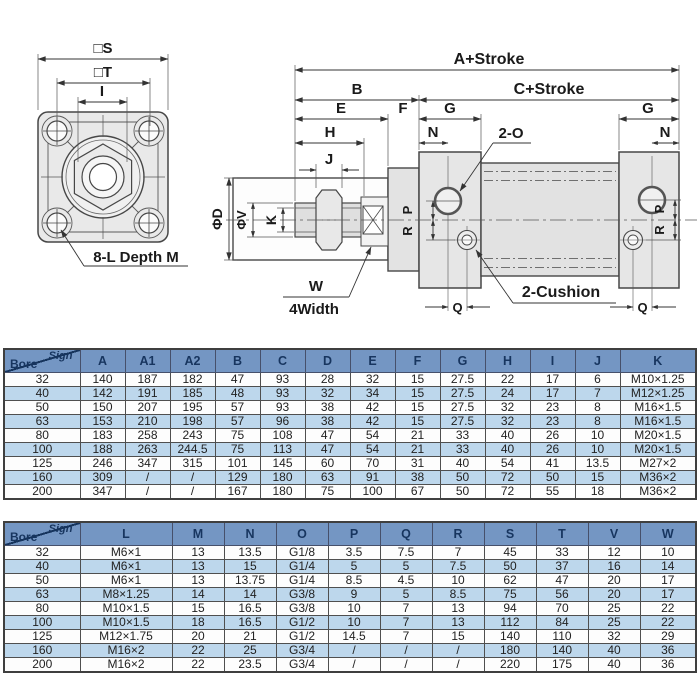  I want to click on cell-S: 75, so click(510, 594).